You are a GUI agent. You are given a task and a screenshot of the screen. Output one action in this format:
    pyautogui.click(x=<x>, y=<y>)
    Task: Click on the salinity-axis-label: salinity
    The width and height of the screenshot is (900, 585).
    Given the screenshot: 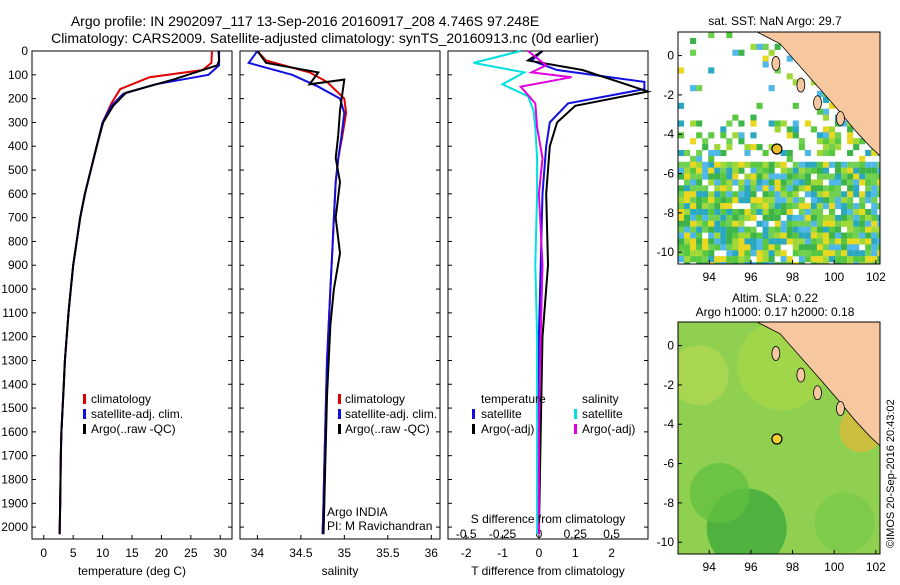 What is the action you would take?
    pyautogui.click(x=340, y=571)
    